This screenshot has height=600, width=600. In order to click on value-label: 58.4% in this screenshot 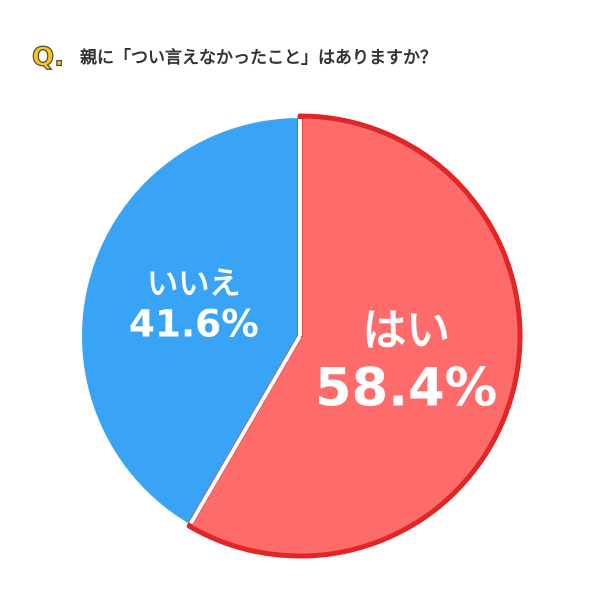, I will do `click(406, 388)`.